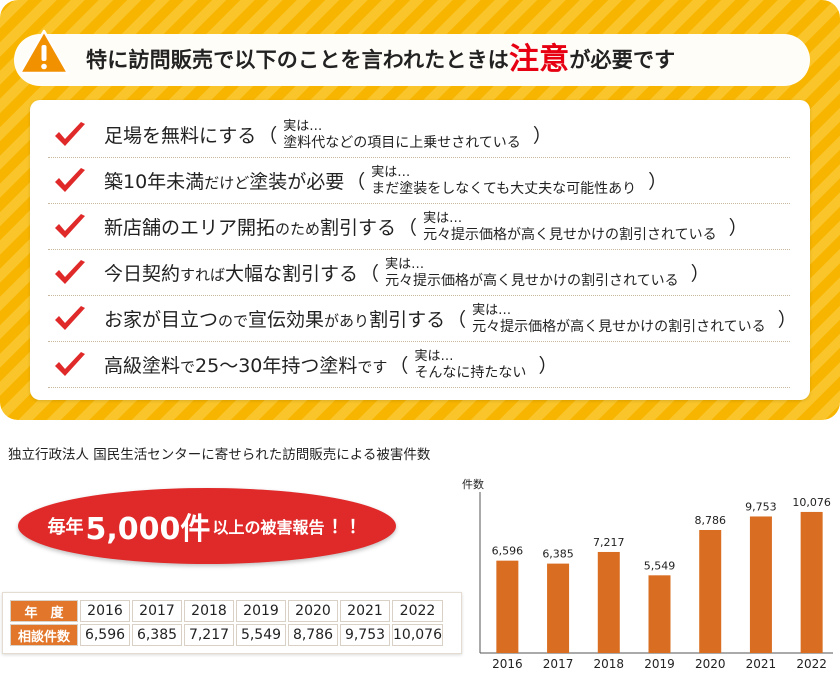  I want to click on table-cell-count: 9,753, so click(365, 635).